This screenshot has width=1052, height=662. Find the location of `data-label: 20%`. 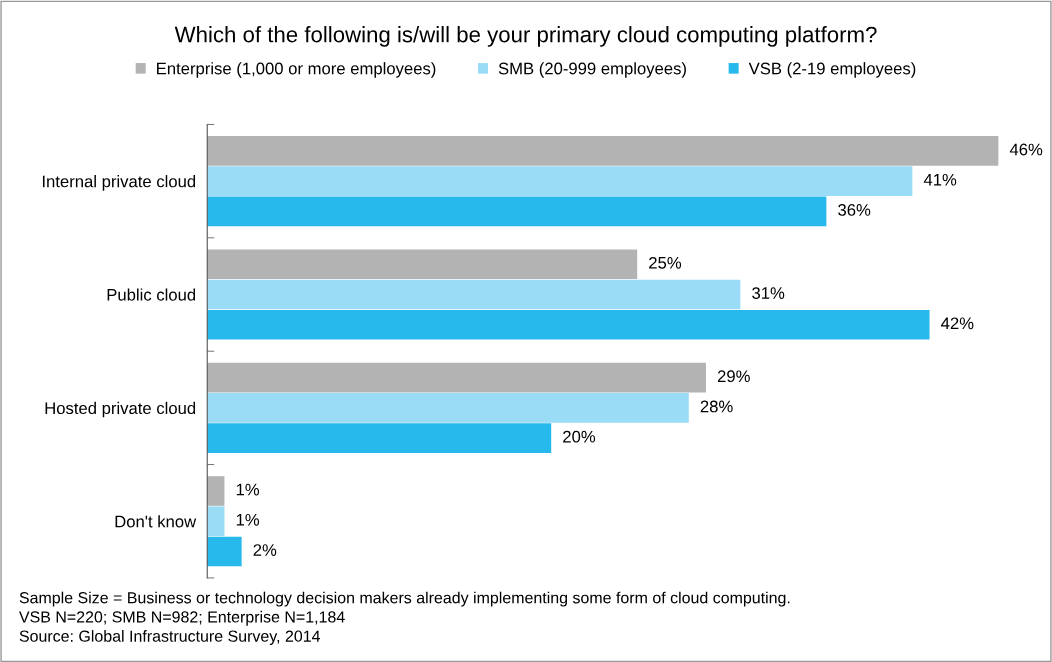

data-label: 20% is located at coordinates (579, 436).